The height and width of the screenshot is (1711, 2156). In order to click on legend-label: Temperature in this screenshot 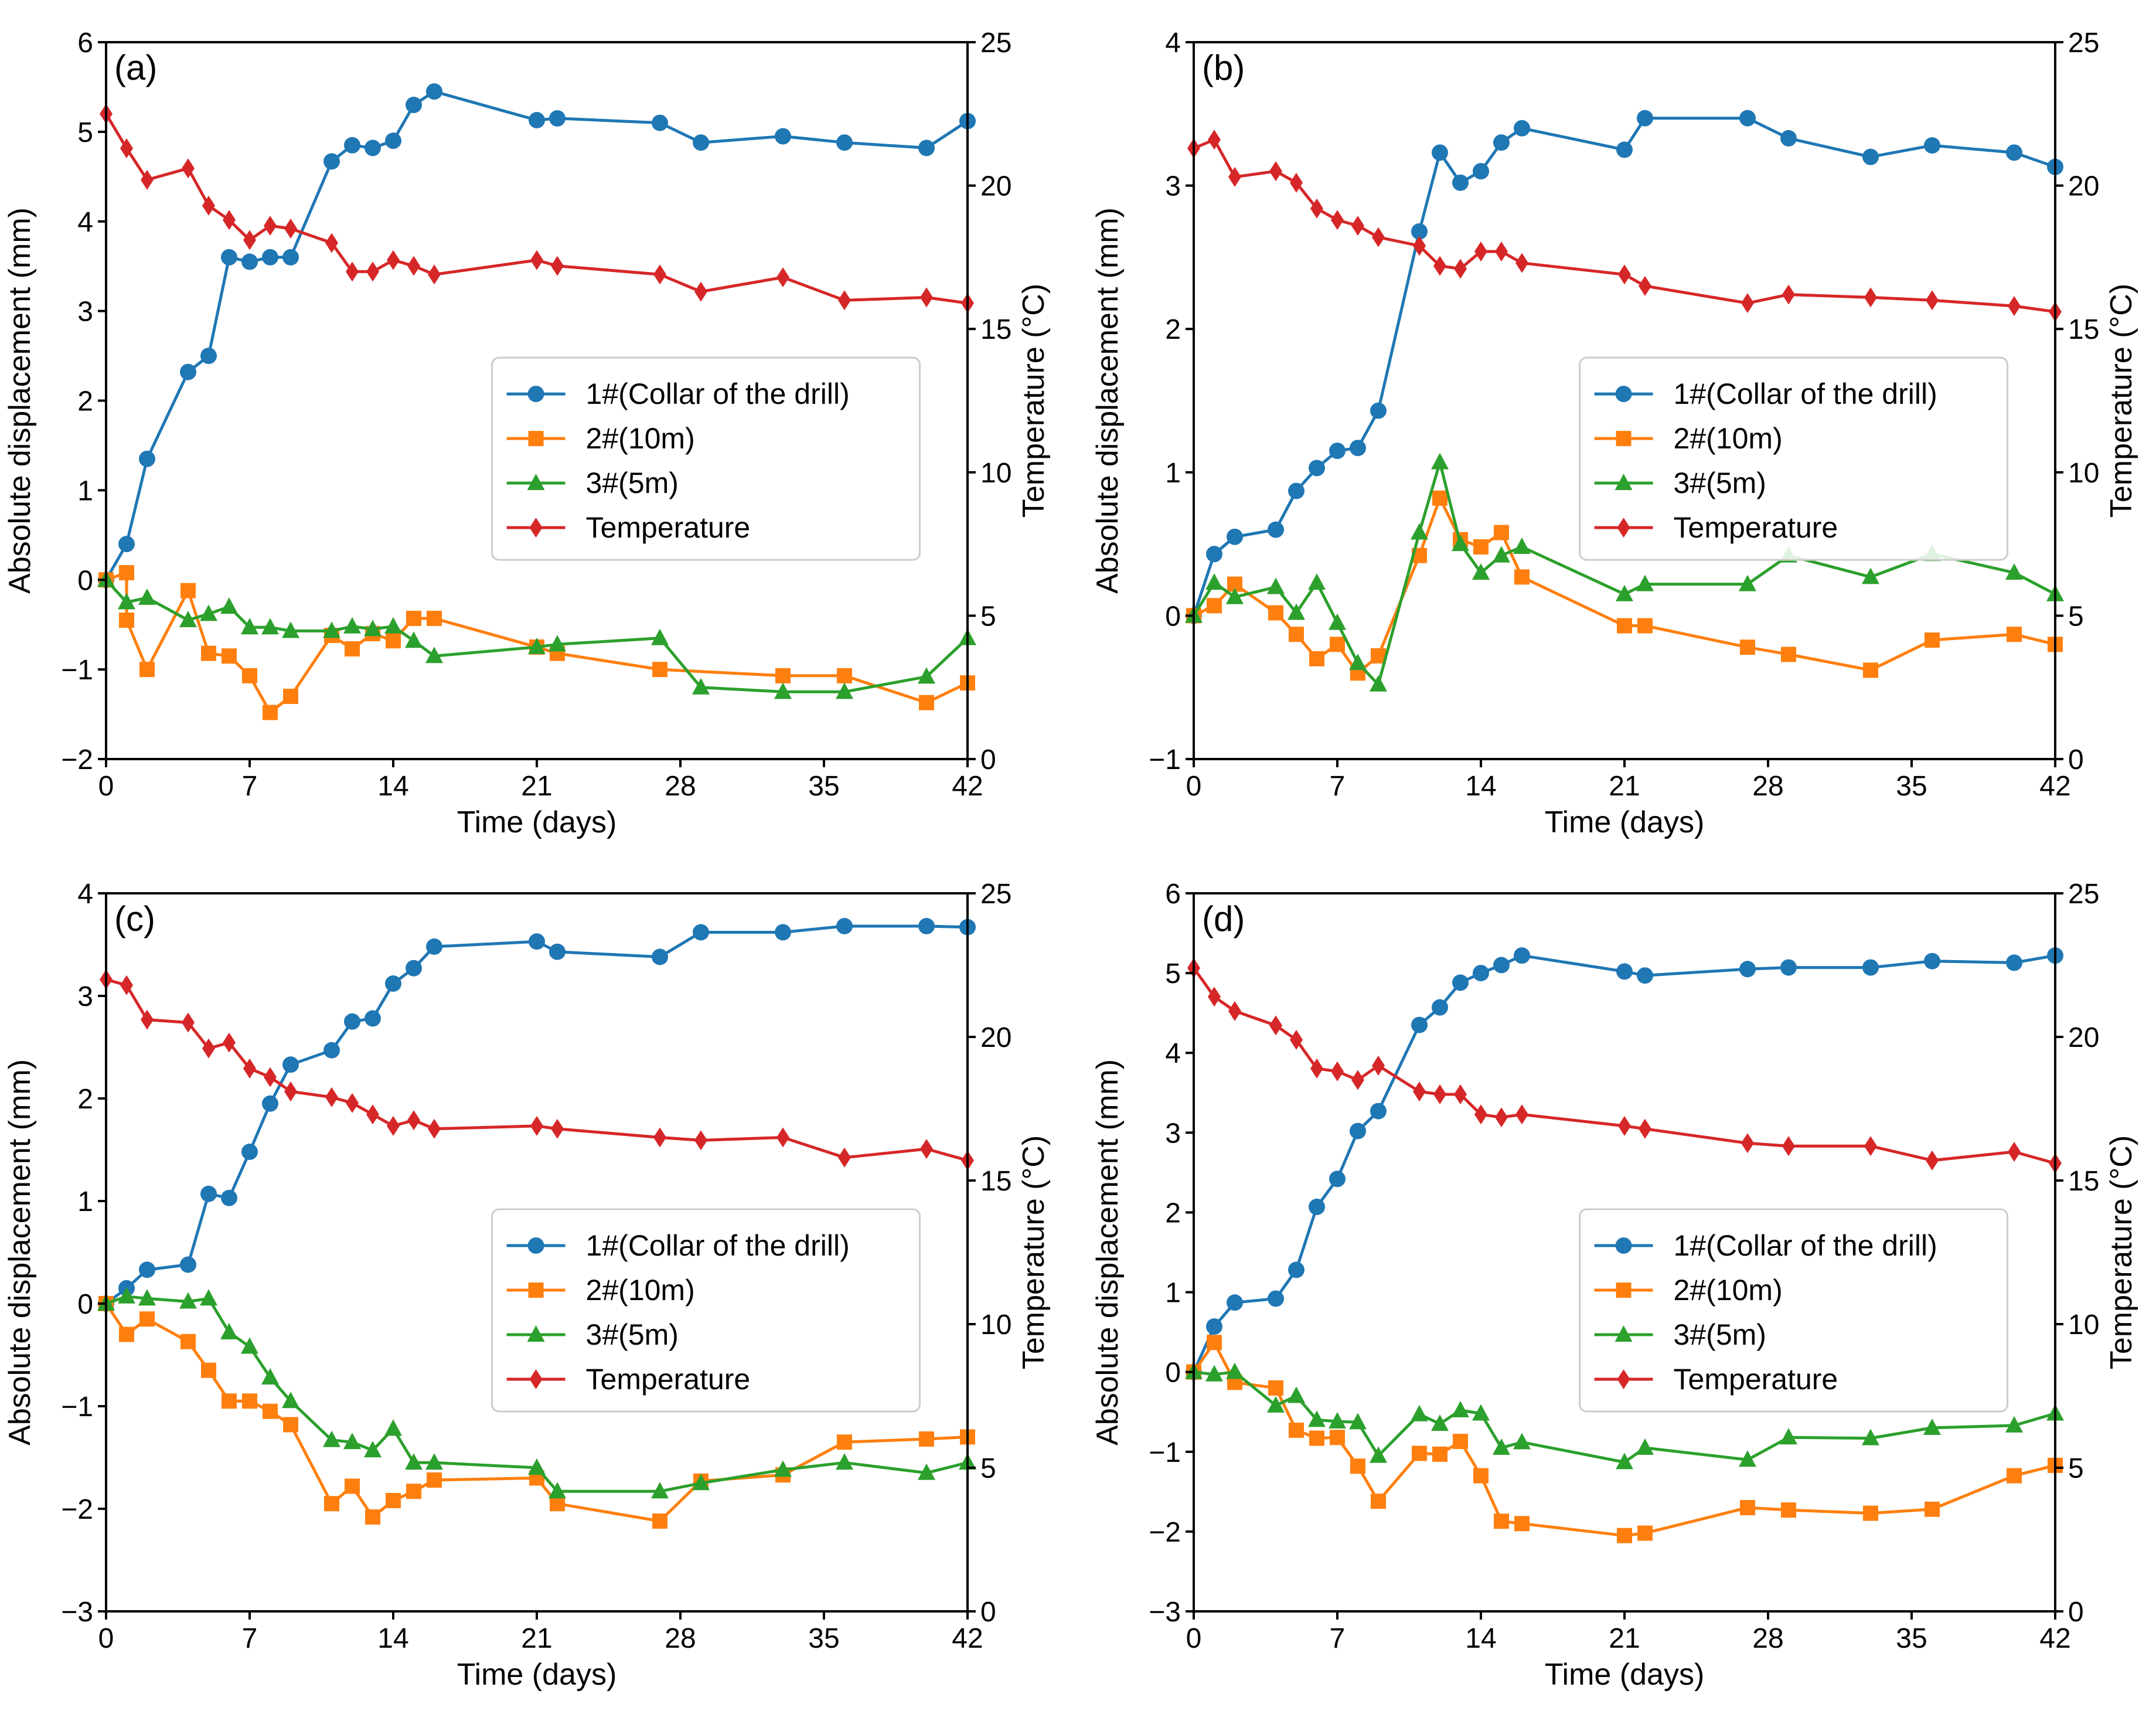, I will do `click(1756, 527)`.